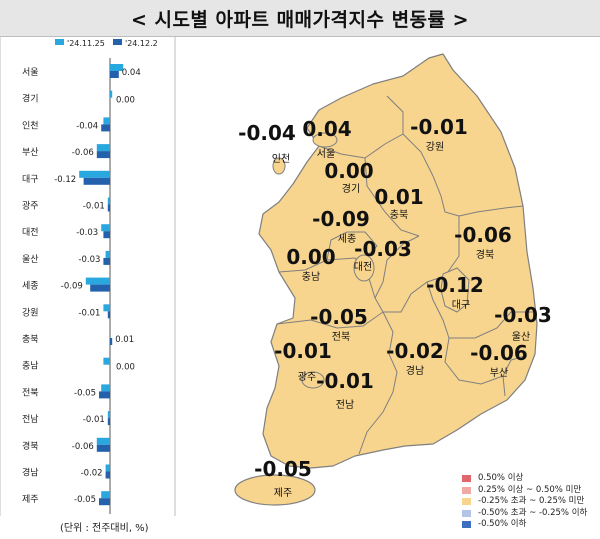 Image resolution: width=600 pixels, height=539 pixels. I want to click on data-label: -0.05, so click(85, 500).